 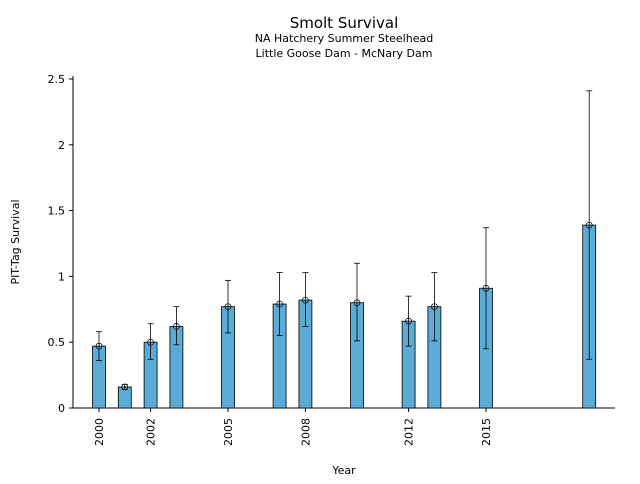 What do you see at coordinates (57, 211) in the screenshot?
I see `y-tick-label: 1.5` at bounding box center [57, 211].